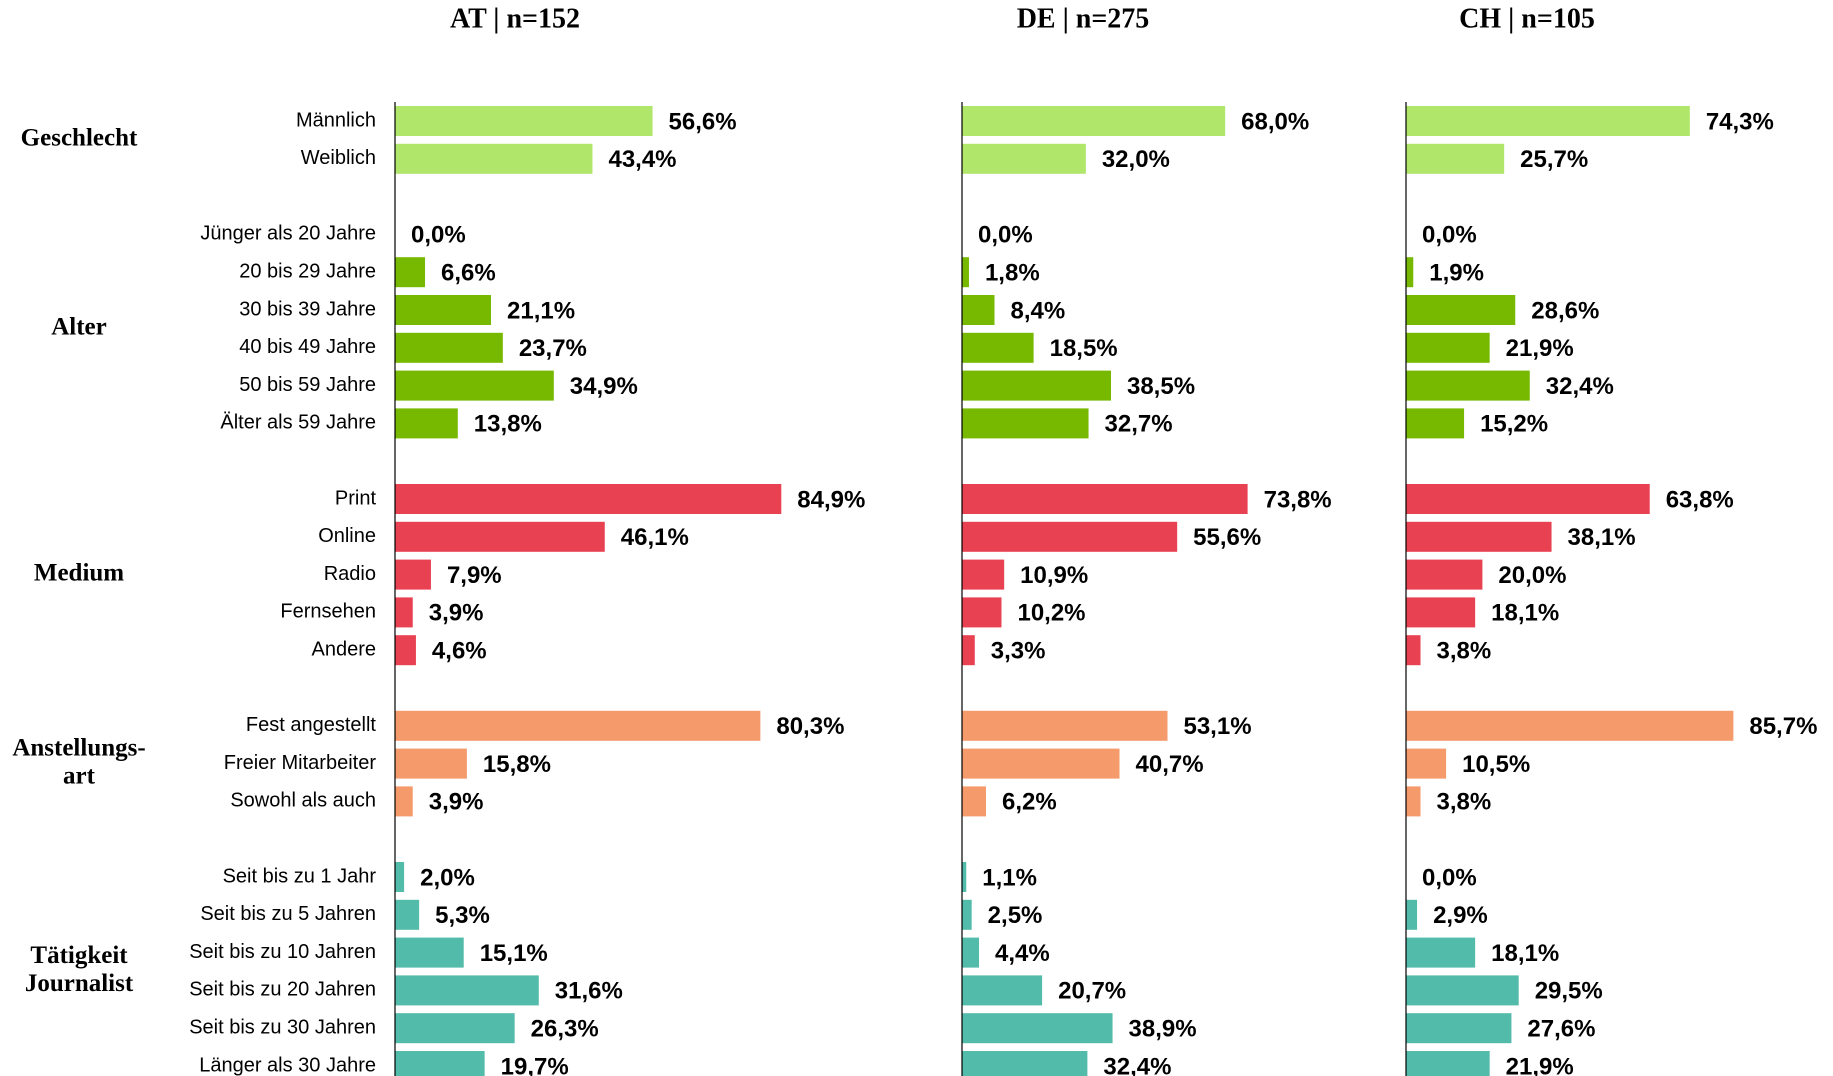 The image size is (1833, 1076). What do you see at coordinates (474, 575) in the screenshot?
I see `value-label: 7,9%` at bounding box center [474, 575].